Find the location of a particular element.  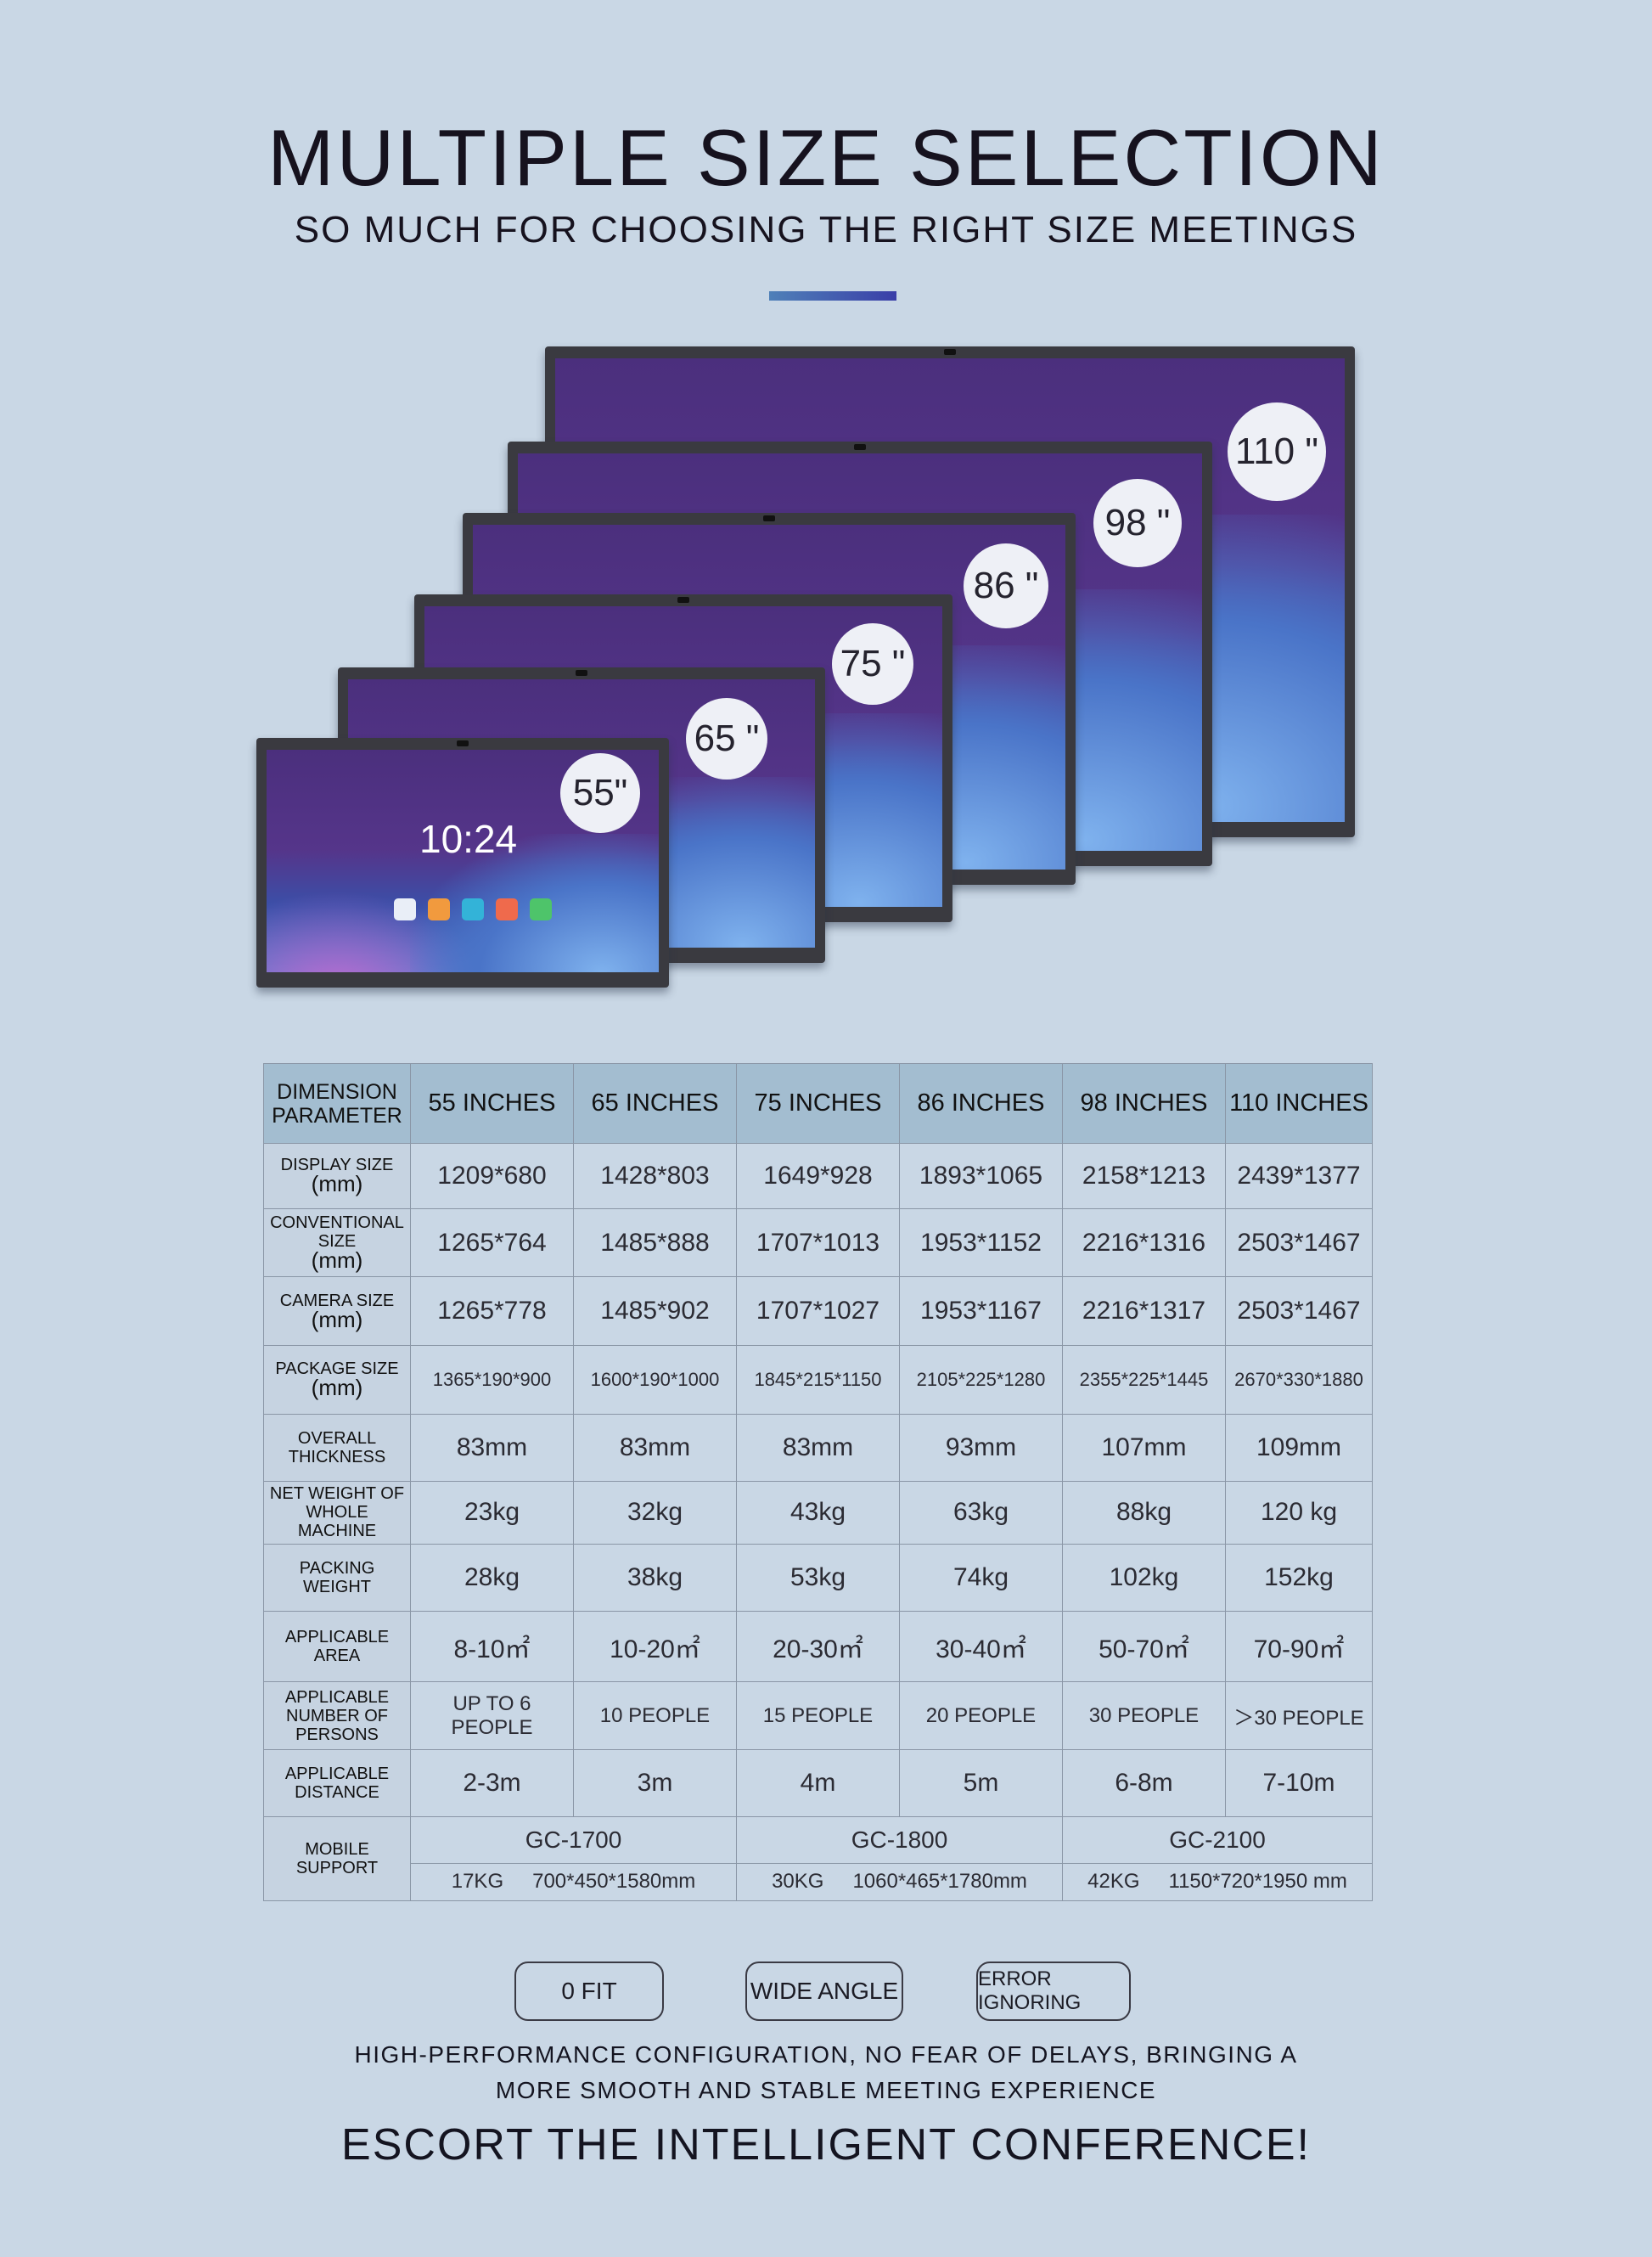

table-cell: 28kg is located at coordinates (492, 1578).